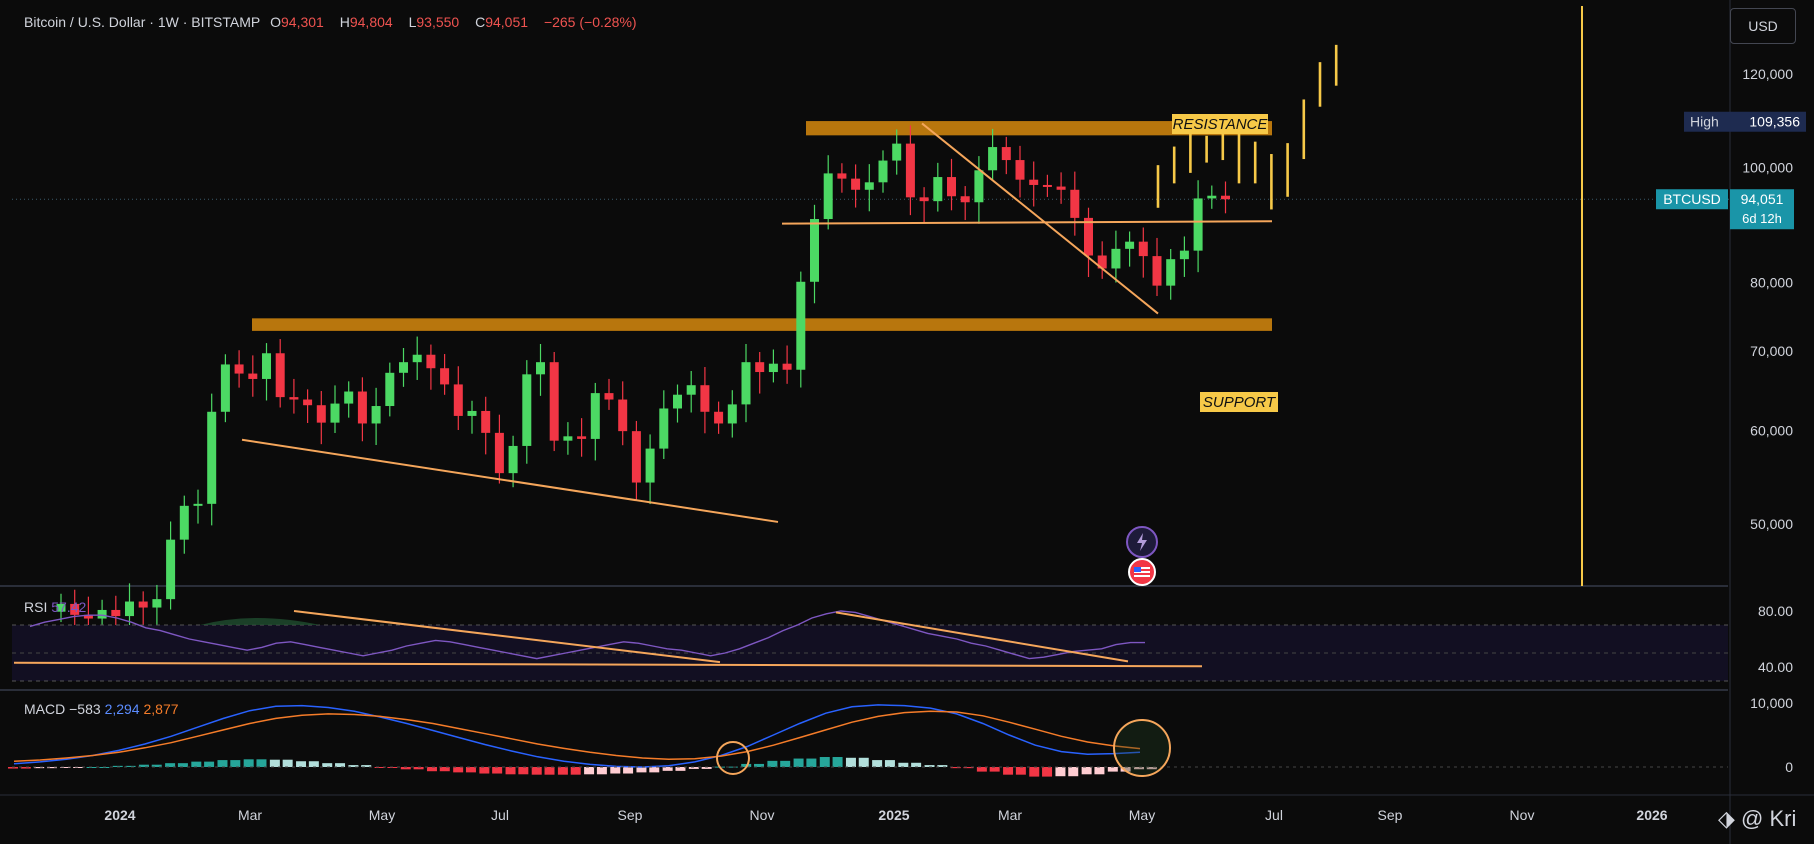 The image size is (1814, 844). What do you see at coordinates (1763, 26) in the screenshot?
I see `currency-button: USD` at bounding box center [1763, 26].